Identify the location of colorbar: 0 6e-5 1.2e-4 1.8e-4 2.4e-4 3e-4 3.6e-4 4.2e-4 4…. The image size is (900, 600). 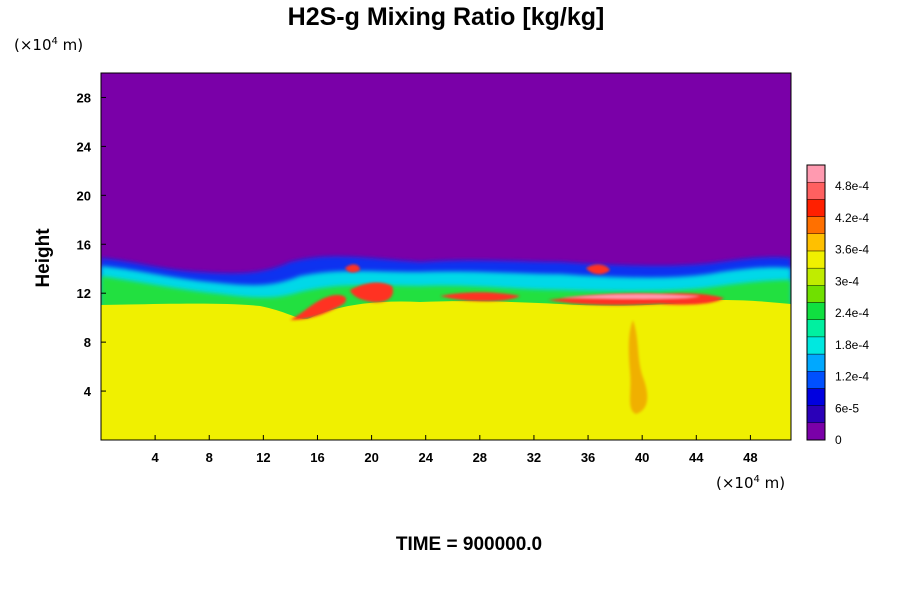
(837, 305).